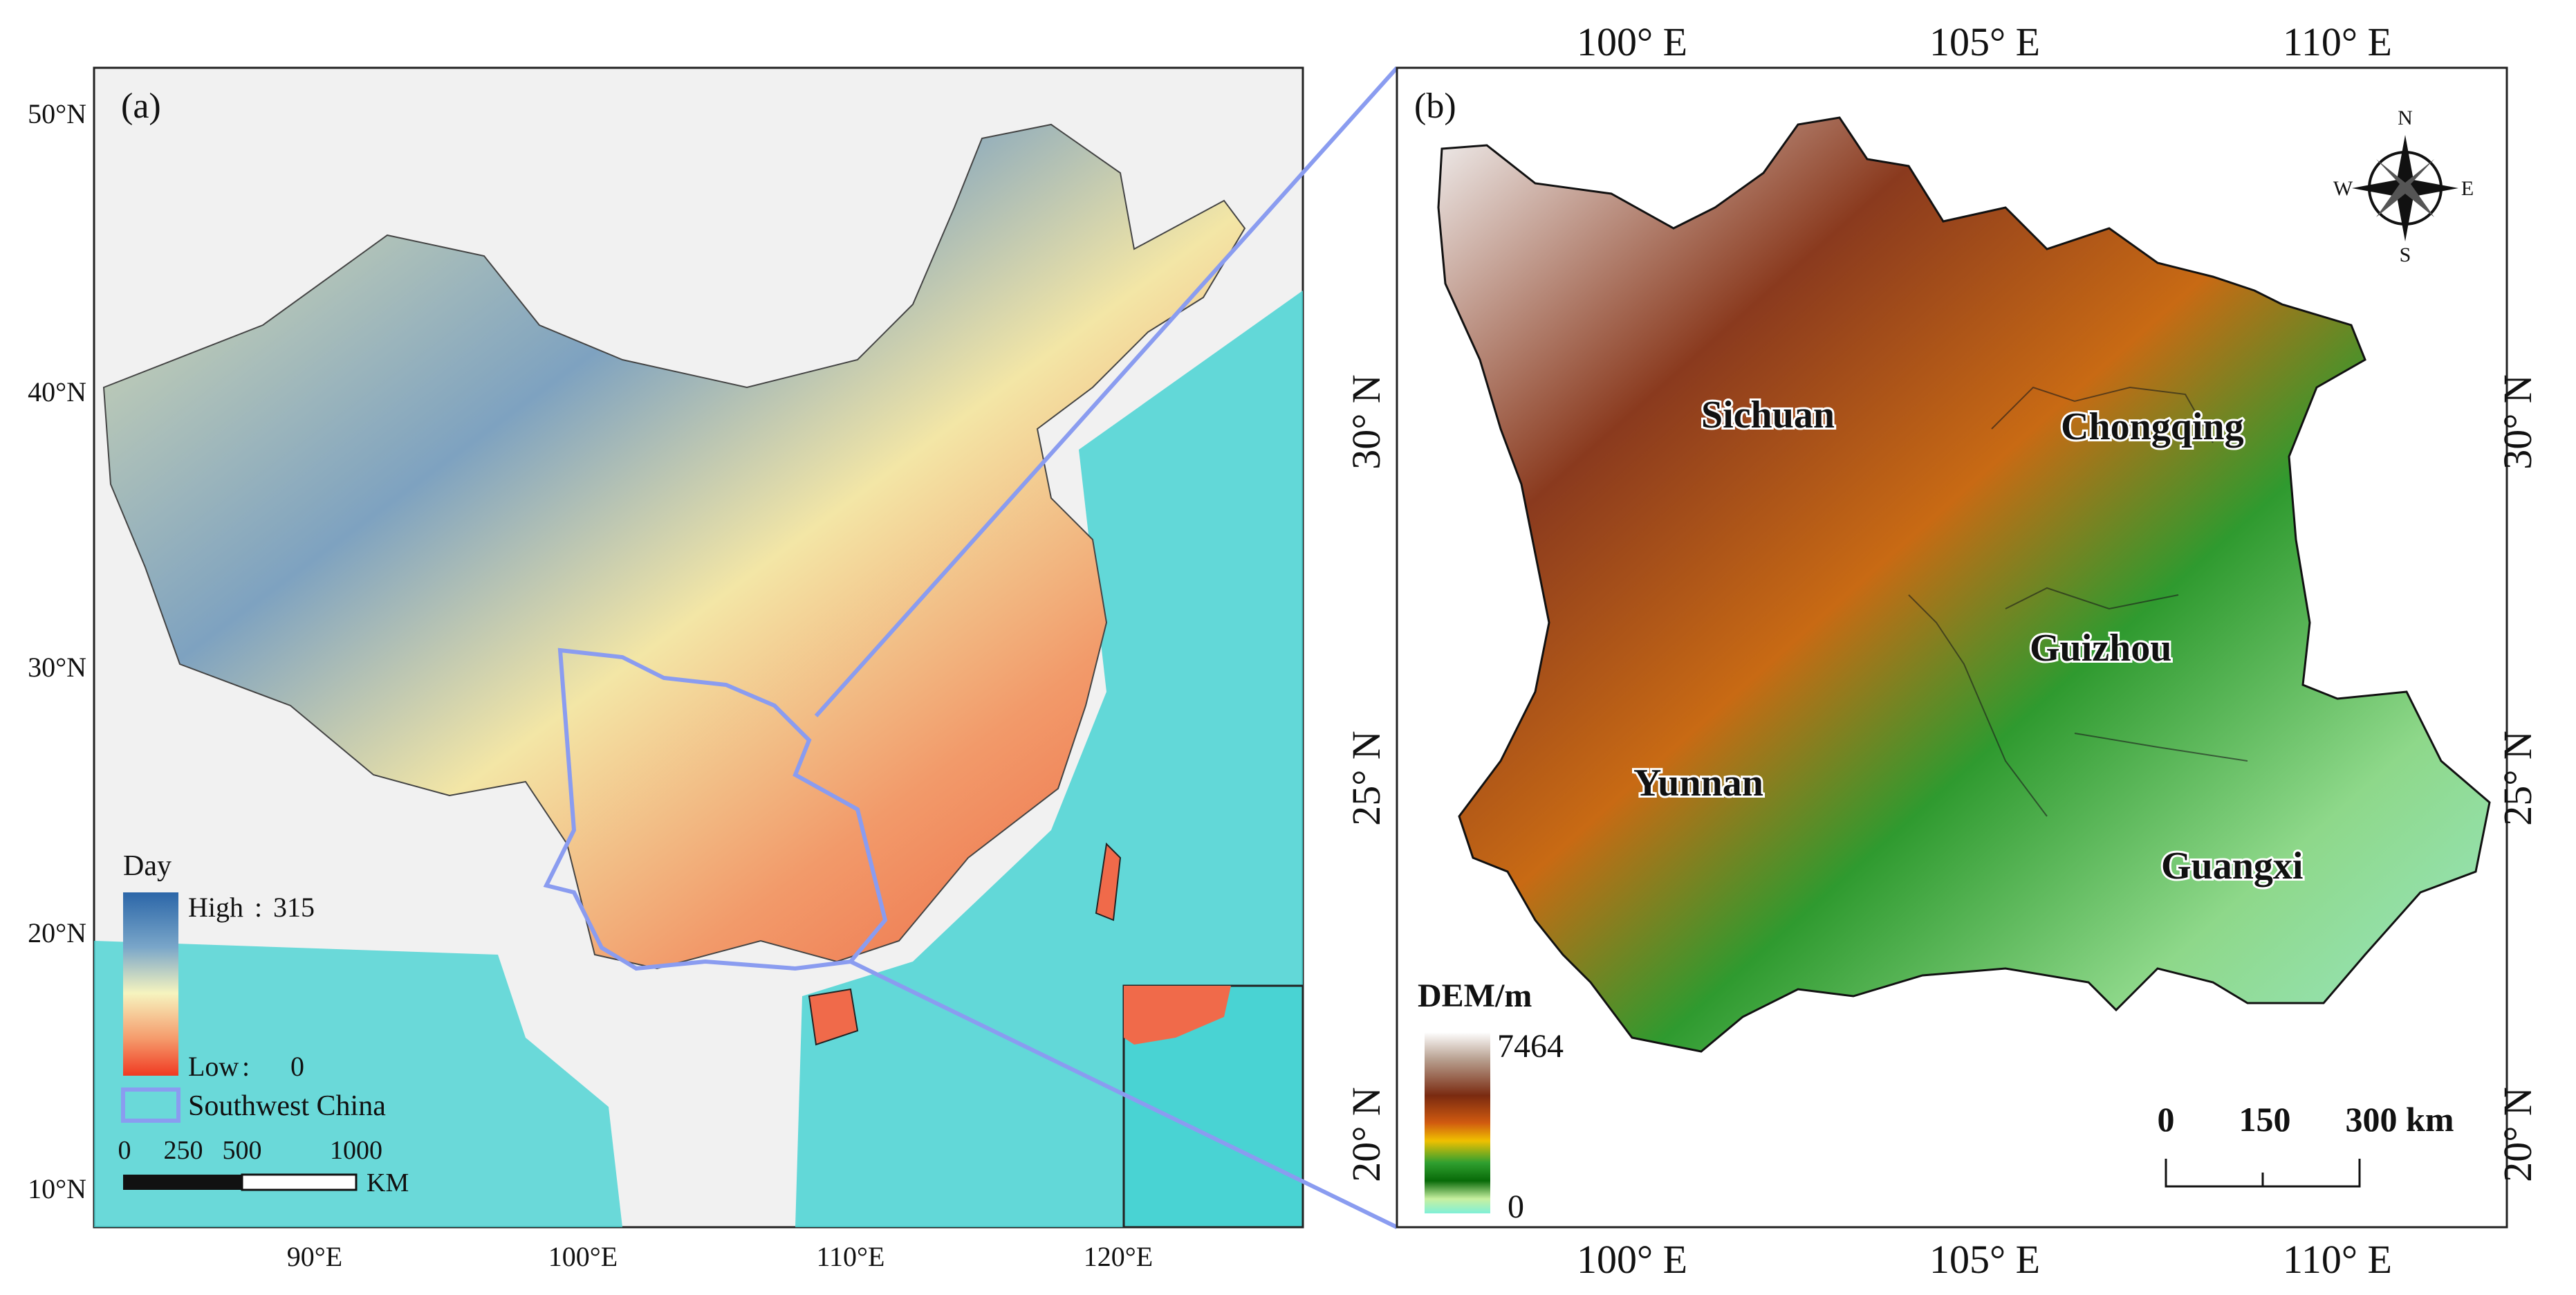 Image resolution: width=2576 pixels, height=1295 pixels. What do you see at coordinates (141, 106) in the screenshot?
I see `panel-a-tag: (a)` at bounding box center [141, 106].